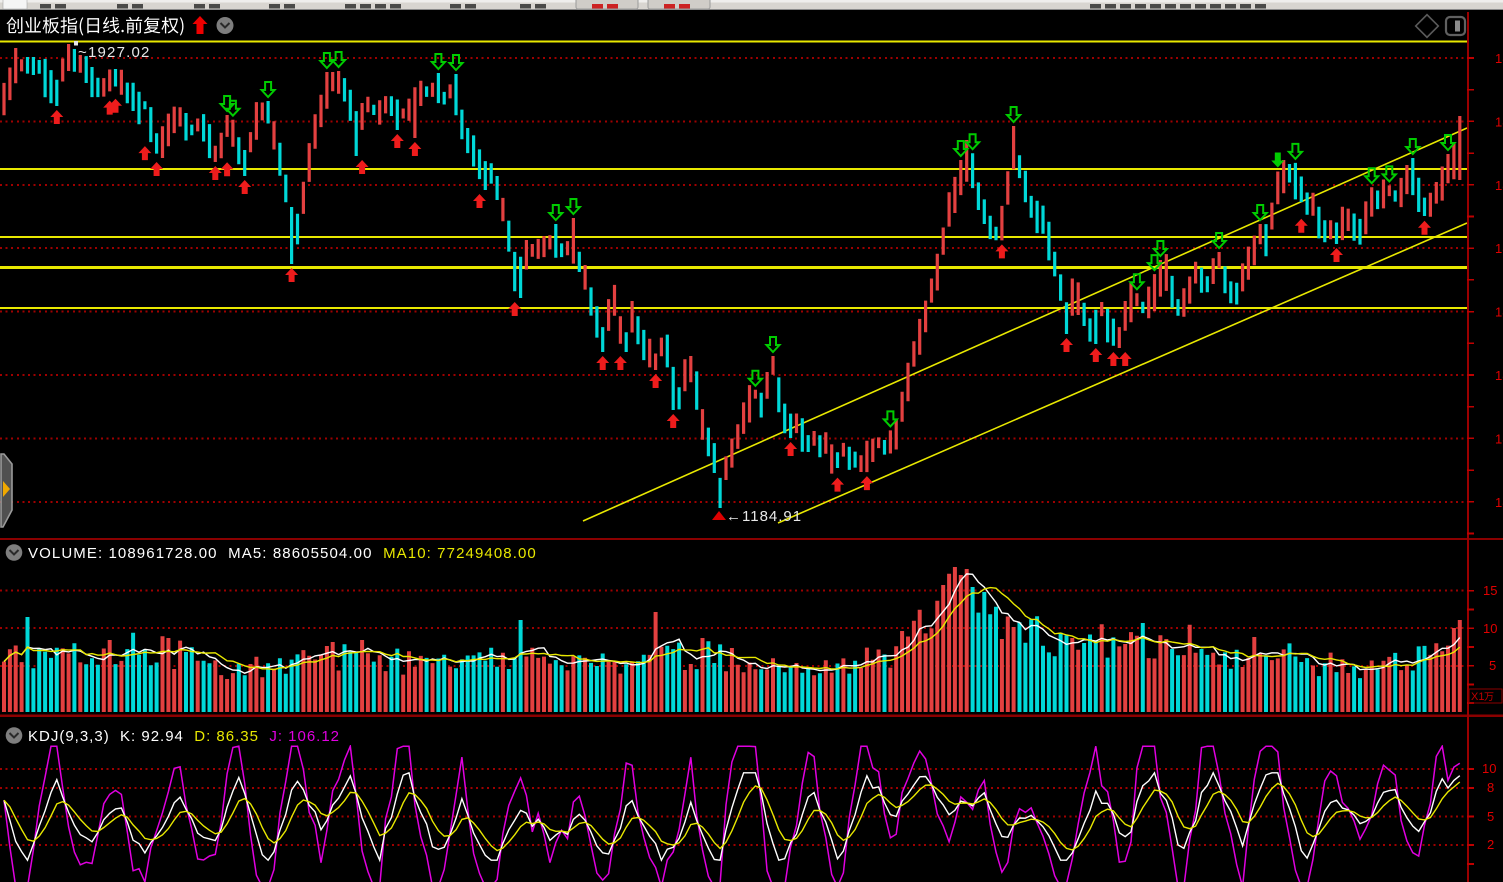  I want to click on svg-text: 2, so click(1490, 844).